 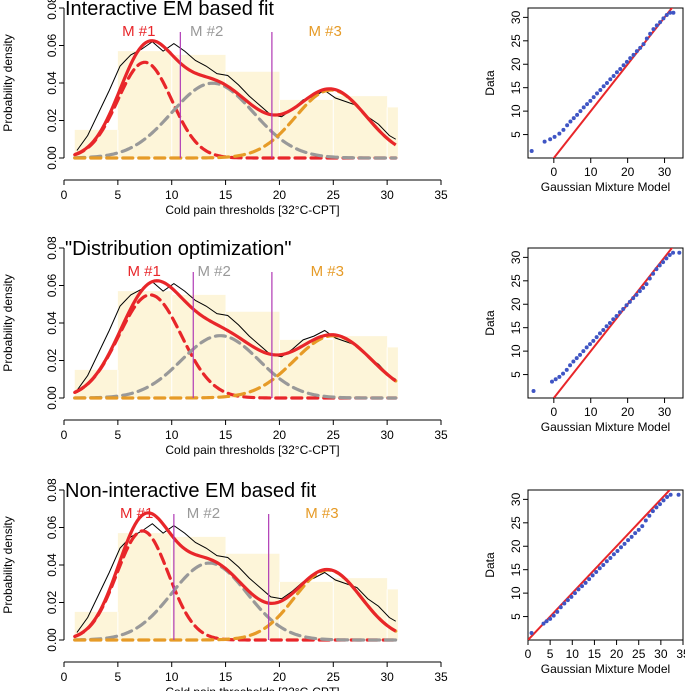 I want to click on qq-reference-line, so click(x=600, y=565).